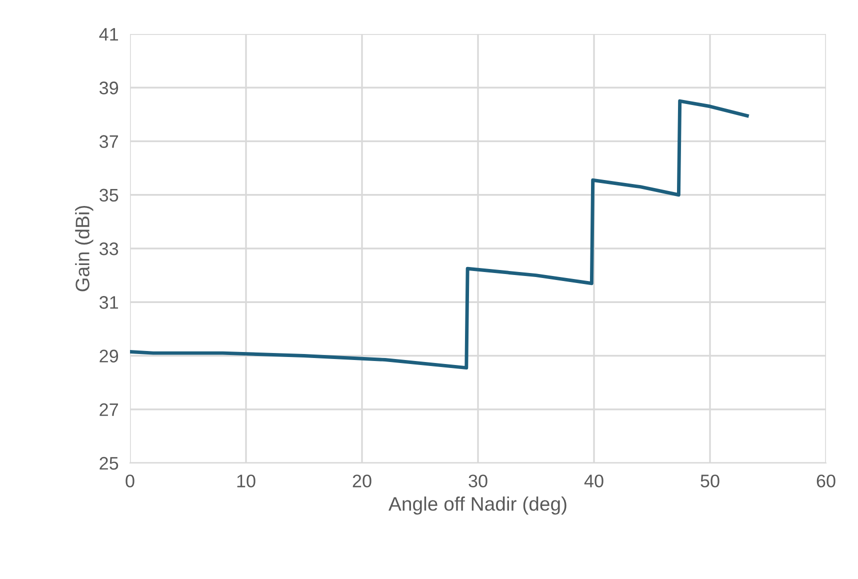 The width and height of the screenshot is (858, 579). What do you see at coordinates (108, 302) in the screenshot?
I see `y-tick-label: 31` at bounding box center [108, 302].